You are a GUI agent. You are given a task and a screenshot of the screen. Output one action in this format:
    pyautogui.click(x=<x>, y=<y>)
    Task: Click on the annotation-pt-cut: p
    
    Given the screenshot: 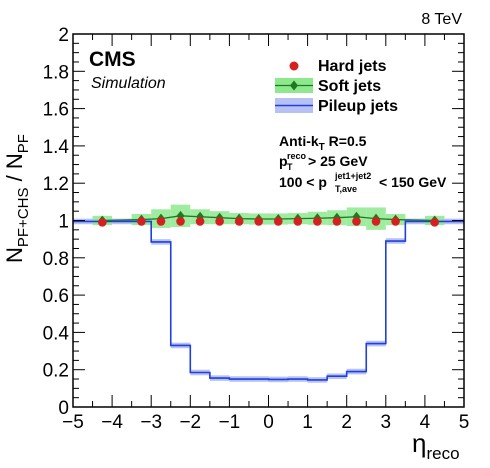 What is the action you would take?
    pyautogui.click(x=283, y=161)
    